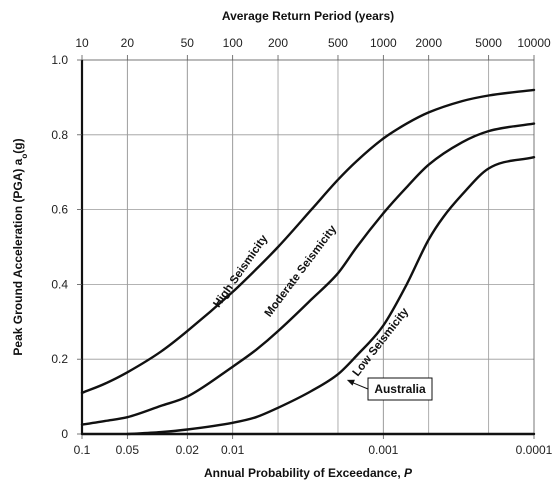 This screenshot has height=486, width=560. What do you see at coordinates (301, 271) in the screenshot?
I see `curve-label-moderate-seismicity: Moderate Seismicity` at bounding box center [301, 271].